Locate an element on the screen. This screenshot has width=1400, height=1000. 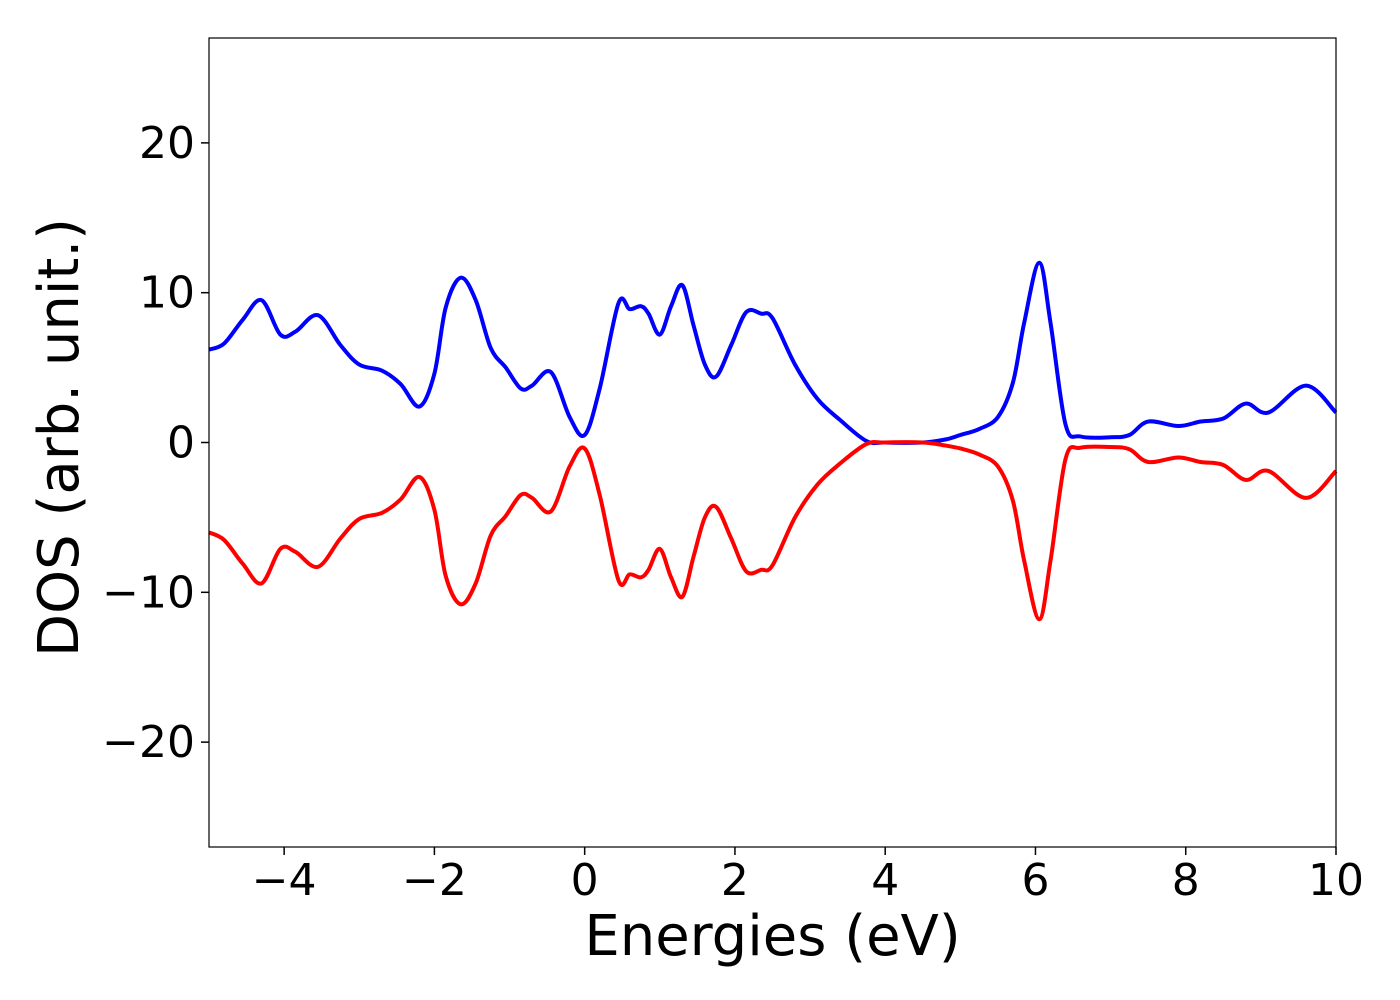
y-tick-label: 0 is located at coordinates (181, 443).